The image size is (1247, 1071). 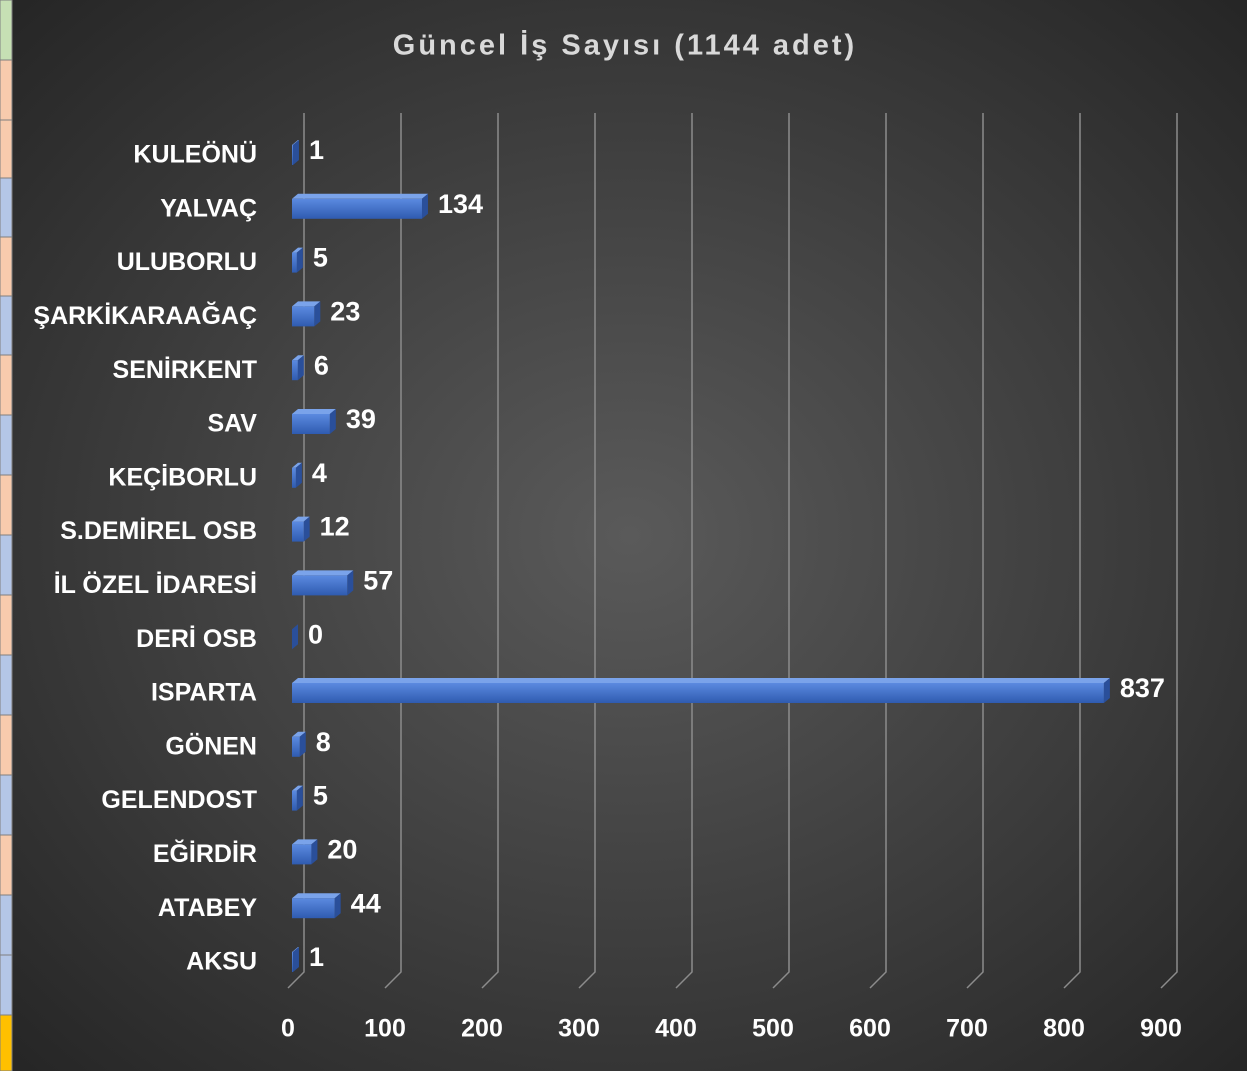 What do you see at coordinates (182, 477) in the screenshot?
I see `y-tick-label: KEÇİBORLU` at bounding box center [182, 477].